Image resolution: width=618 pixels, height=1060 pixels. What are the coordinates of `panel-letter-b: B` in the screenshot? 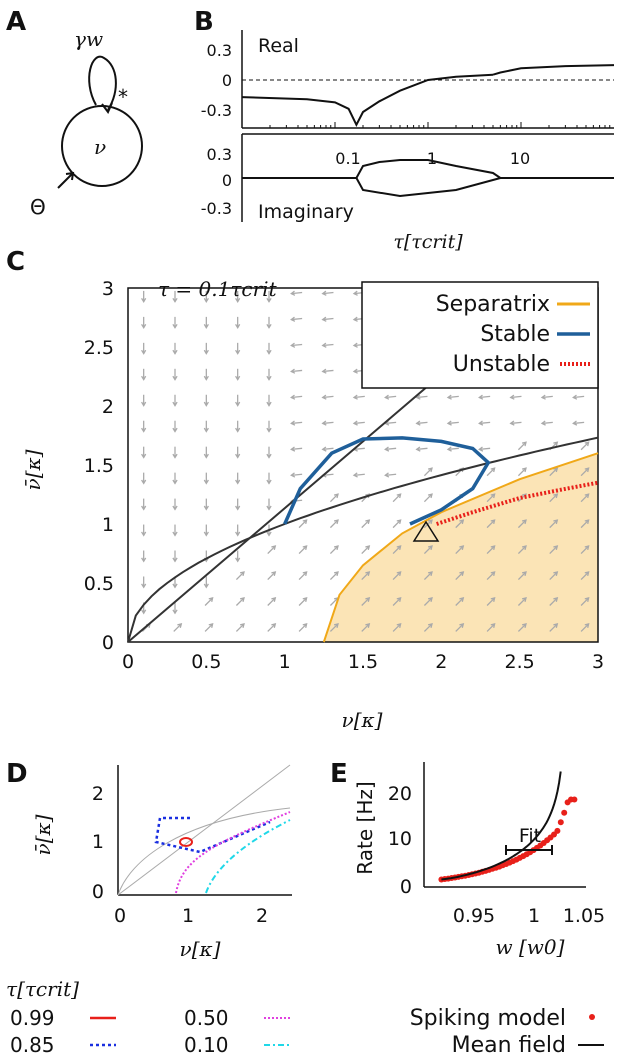 It's located at (204, 22).